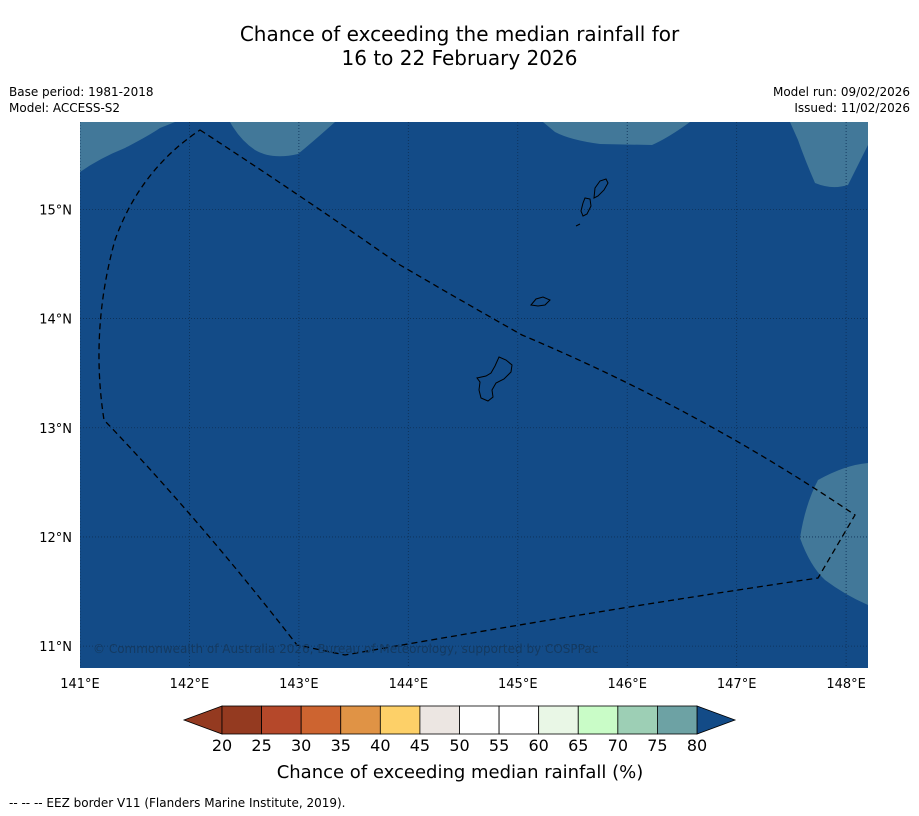  I want to click on latitude-tick-label: 11°N, so click(55, 647).